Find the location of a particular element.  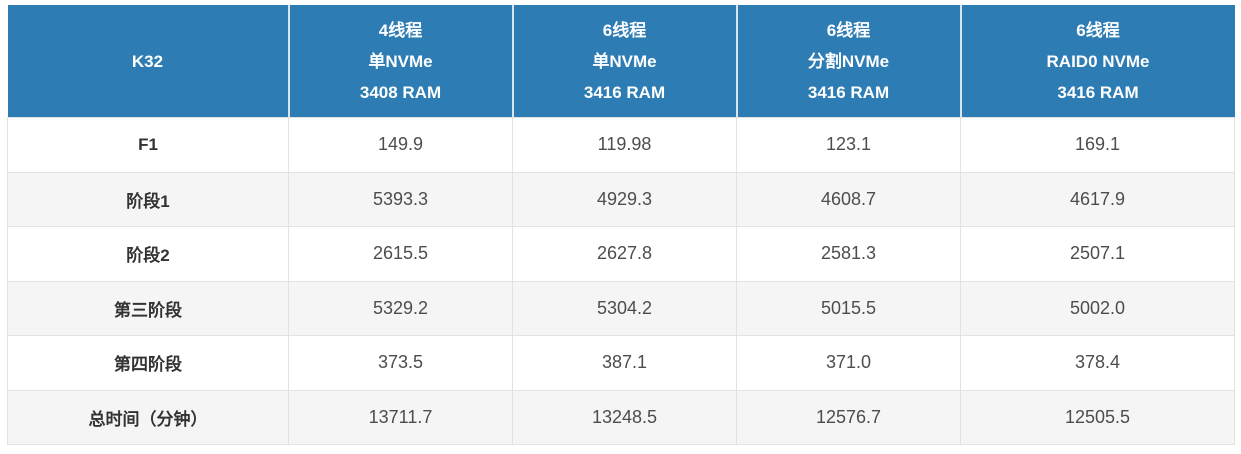

row-label: 总时间（分钟） is located at coordinates (148, 417).